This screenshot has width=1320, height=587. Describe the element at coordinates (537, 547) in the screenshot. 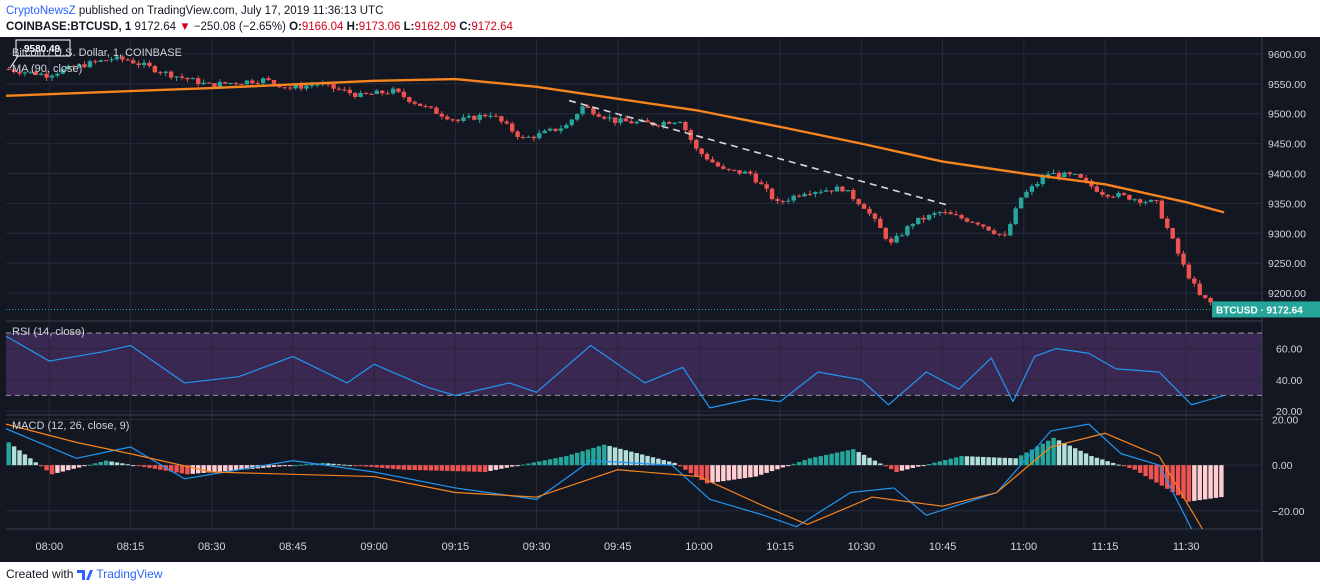

I see `time-tick-label: 09:30` at that location.